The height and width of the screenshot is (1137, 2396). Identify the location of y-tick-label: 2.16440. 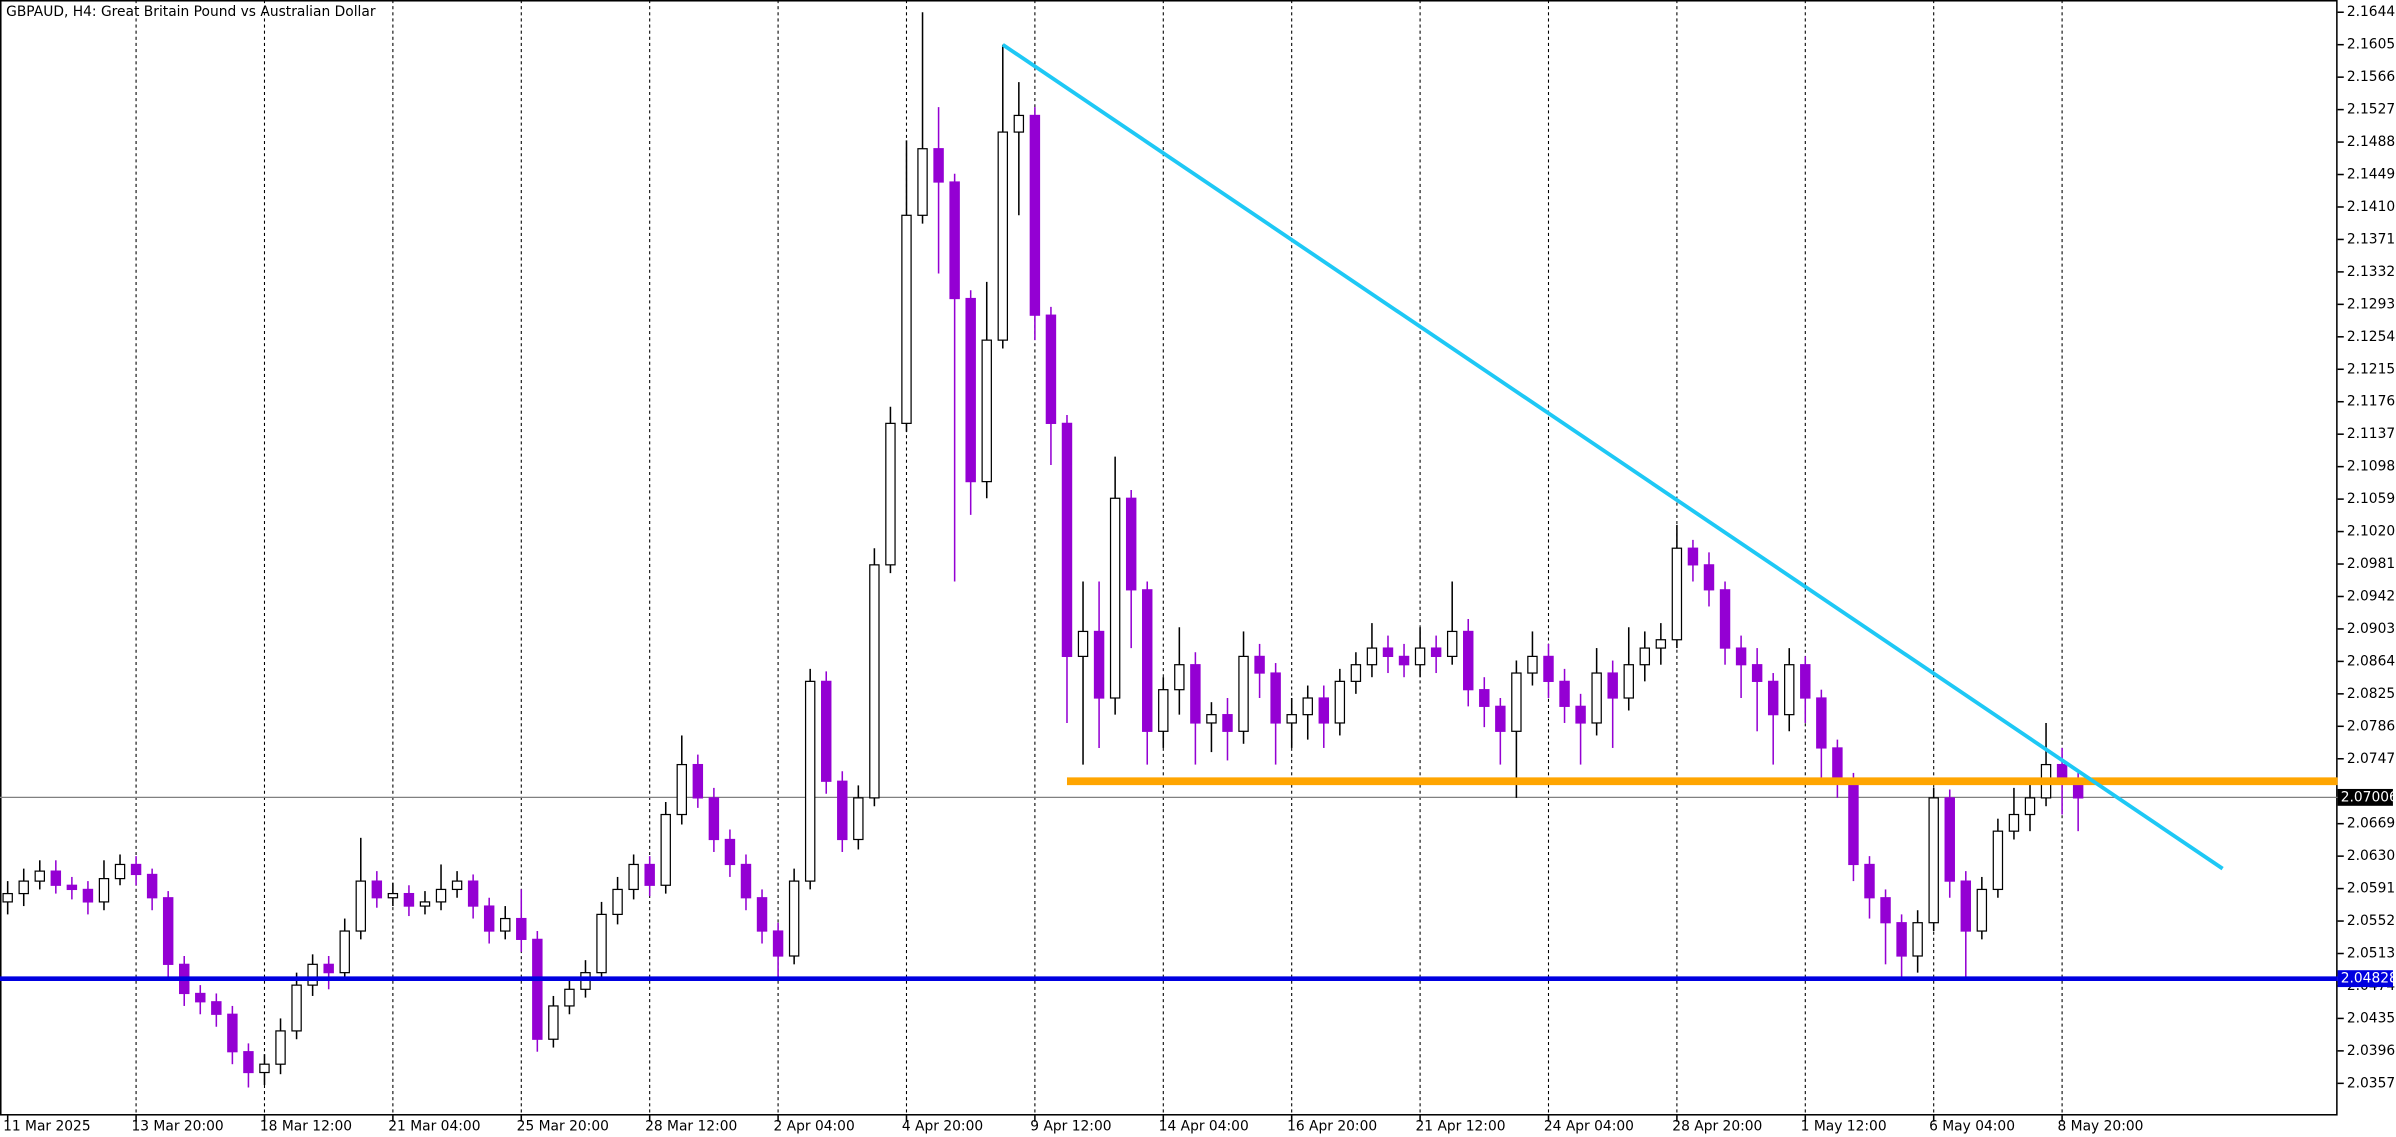
(2371, 12).